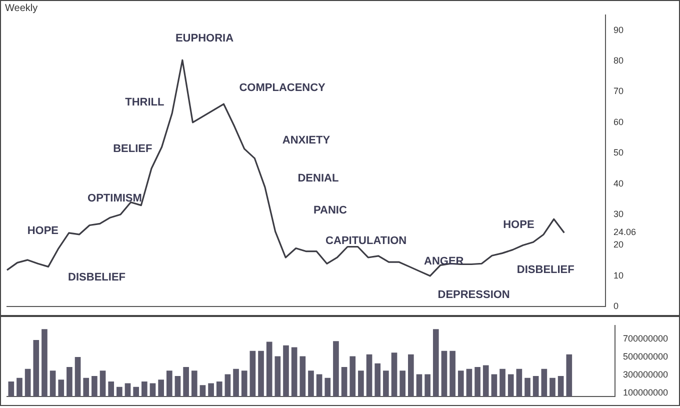 The image size is (680, 408). Describe the element at coordinates (144, 102) in the screenshot. I see `annotation: THRILL` at that location.